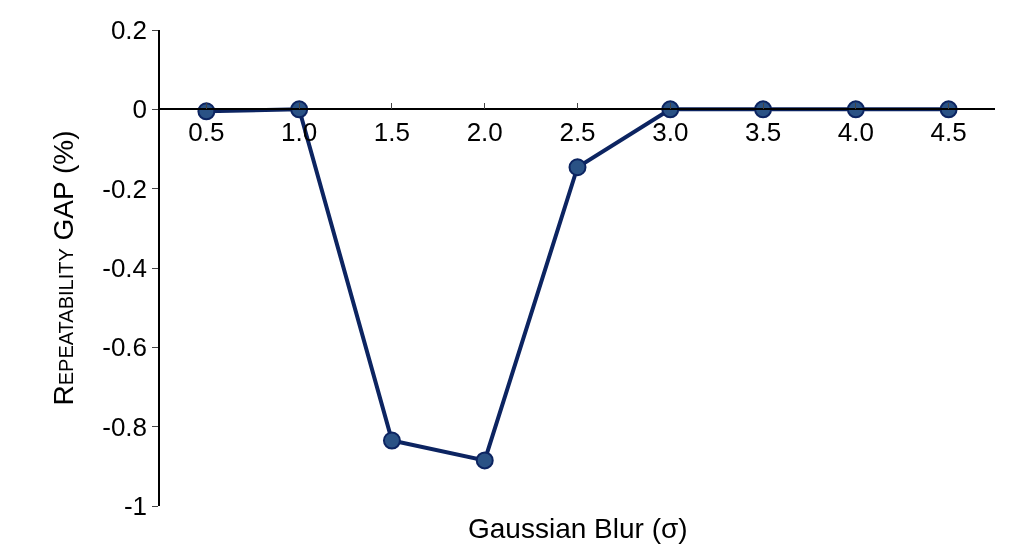 The height and width of the screenshot is (556, 1010). What do you see at coordinates (484, 132) in the screenshot?
I see `x-tick-label: 2.0` at bounding box center [484, 132].